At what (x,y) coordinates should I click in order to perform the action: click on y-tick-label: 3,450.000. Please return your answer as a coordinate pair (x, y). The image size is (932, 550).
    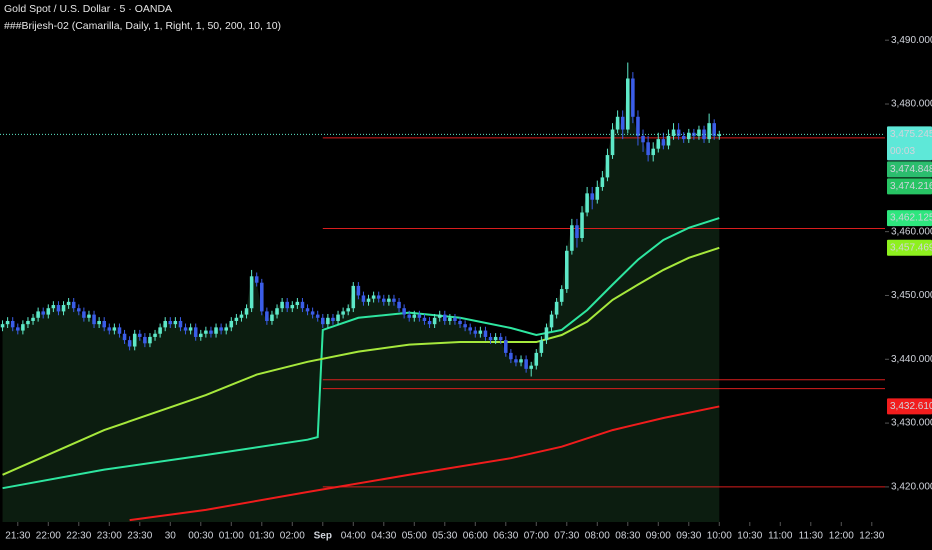
    Looking at the image, I should click on (911, 295).